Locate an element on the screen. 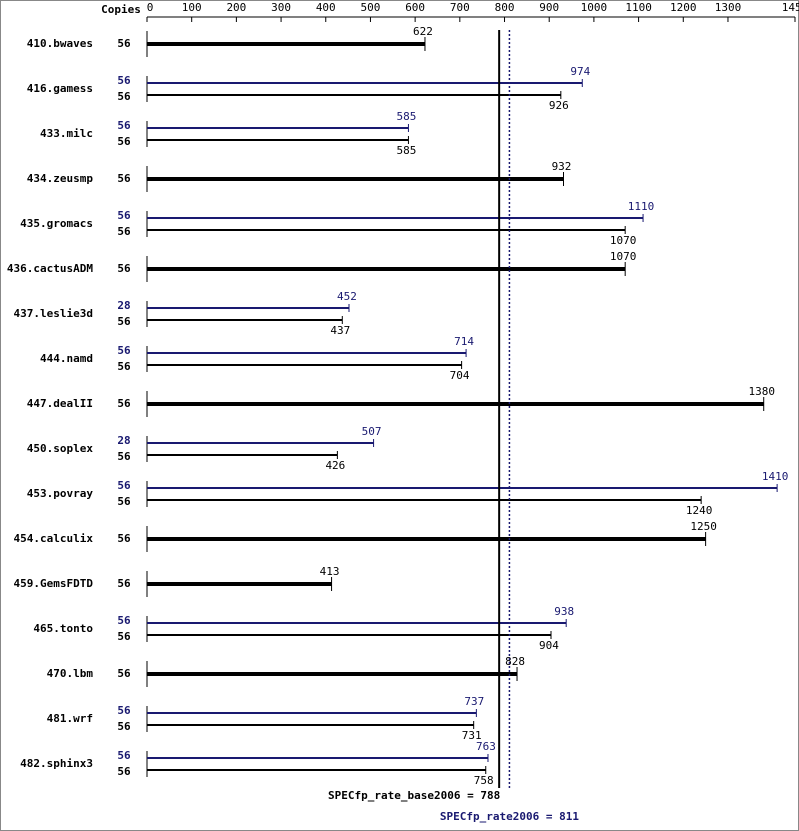 This screenshot has width=799, height=831. x-tick-label: 1300 is located at coordinates (728, 7).